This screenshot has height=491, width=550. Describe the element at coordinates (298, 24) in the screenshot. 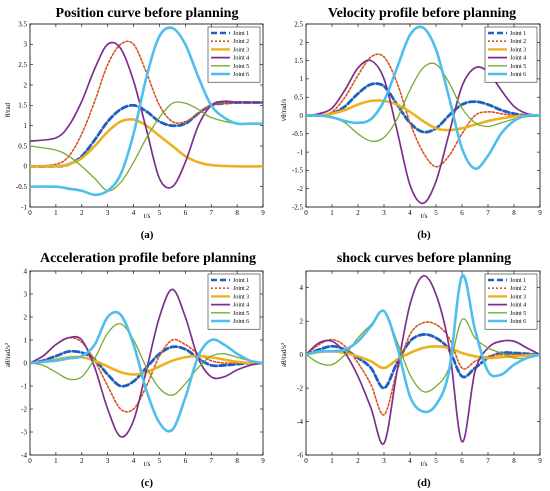

I see `panel-b-ytick-label: 2.5` at that location.